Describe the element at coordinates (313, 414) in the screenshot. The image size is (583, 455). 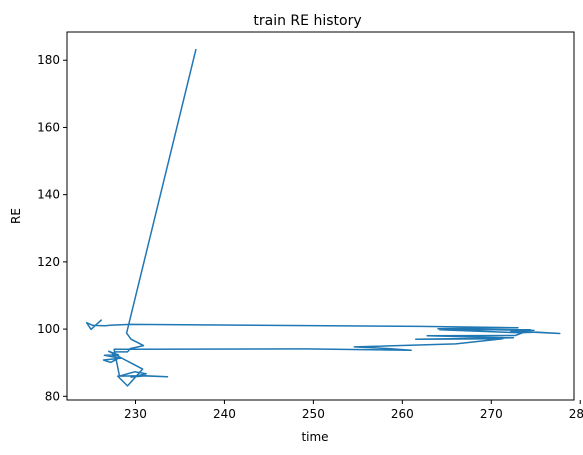
I see `x-tick-label: 250` at that location.